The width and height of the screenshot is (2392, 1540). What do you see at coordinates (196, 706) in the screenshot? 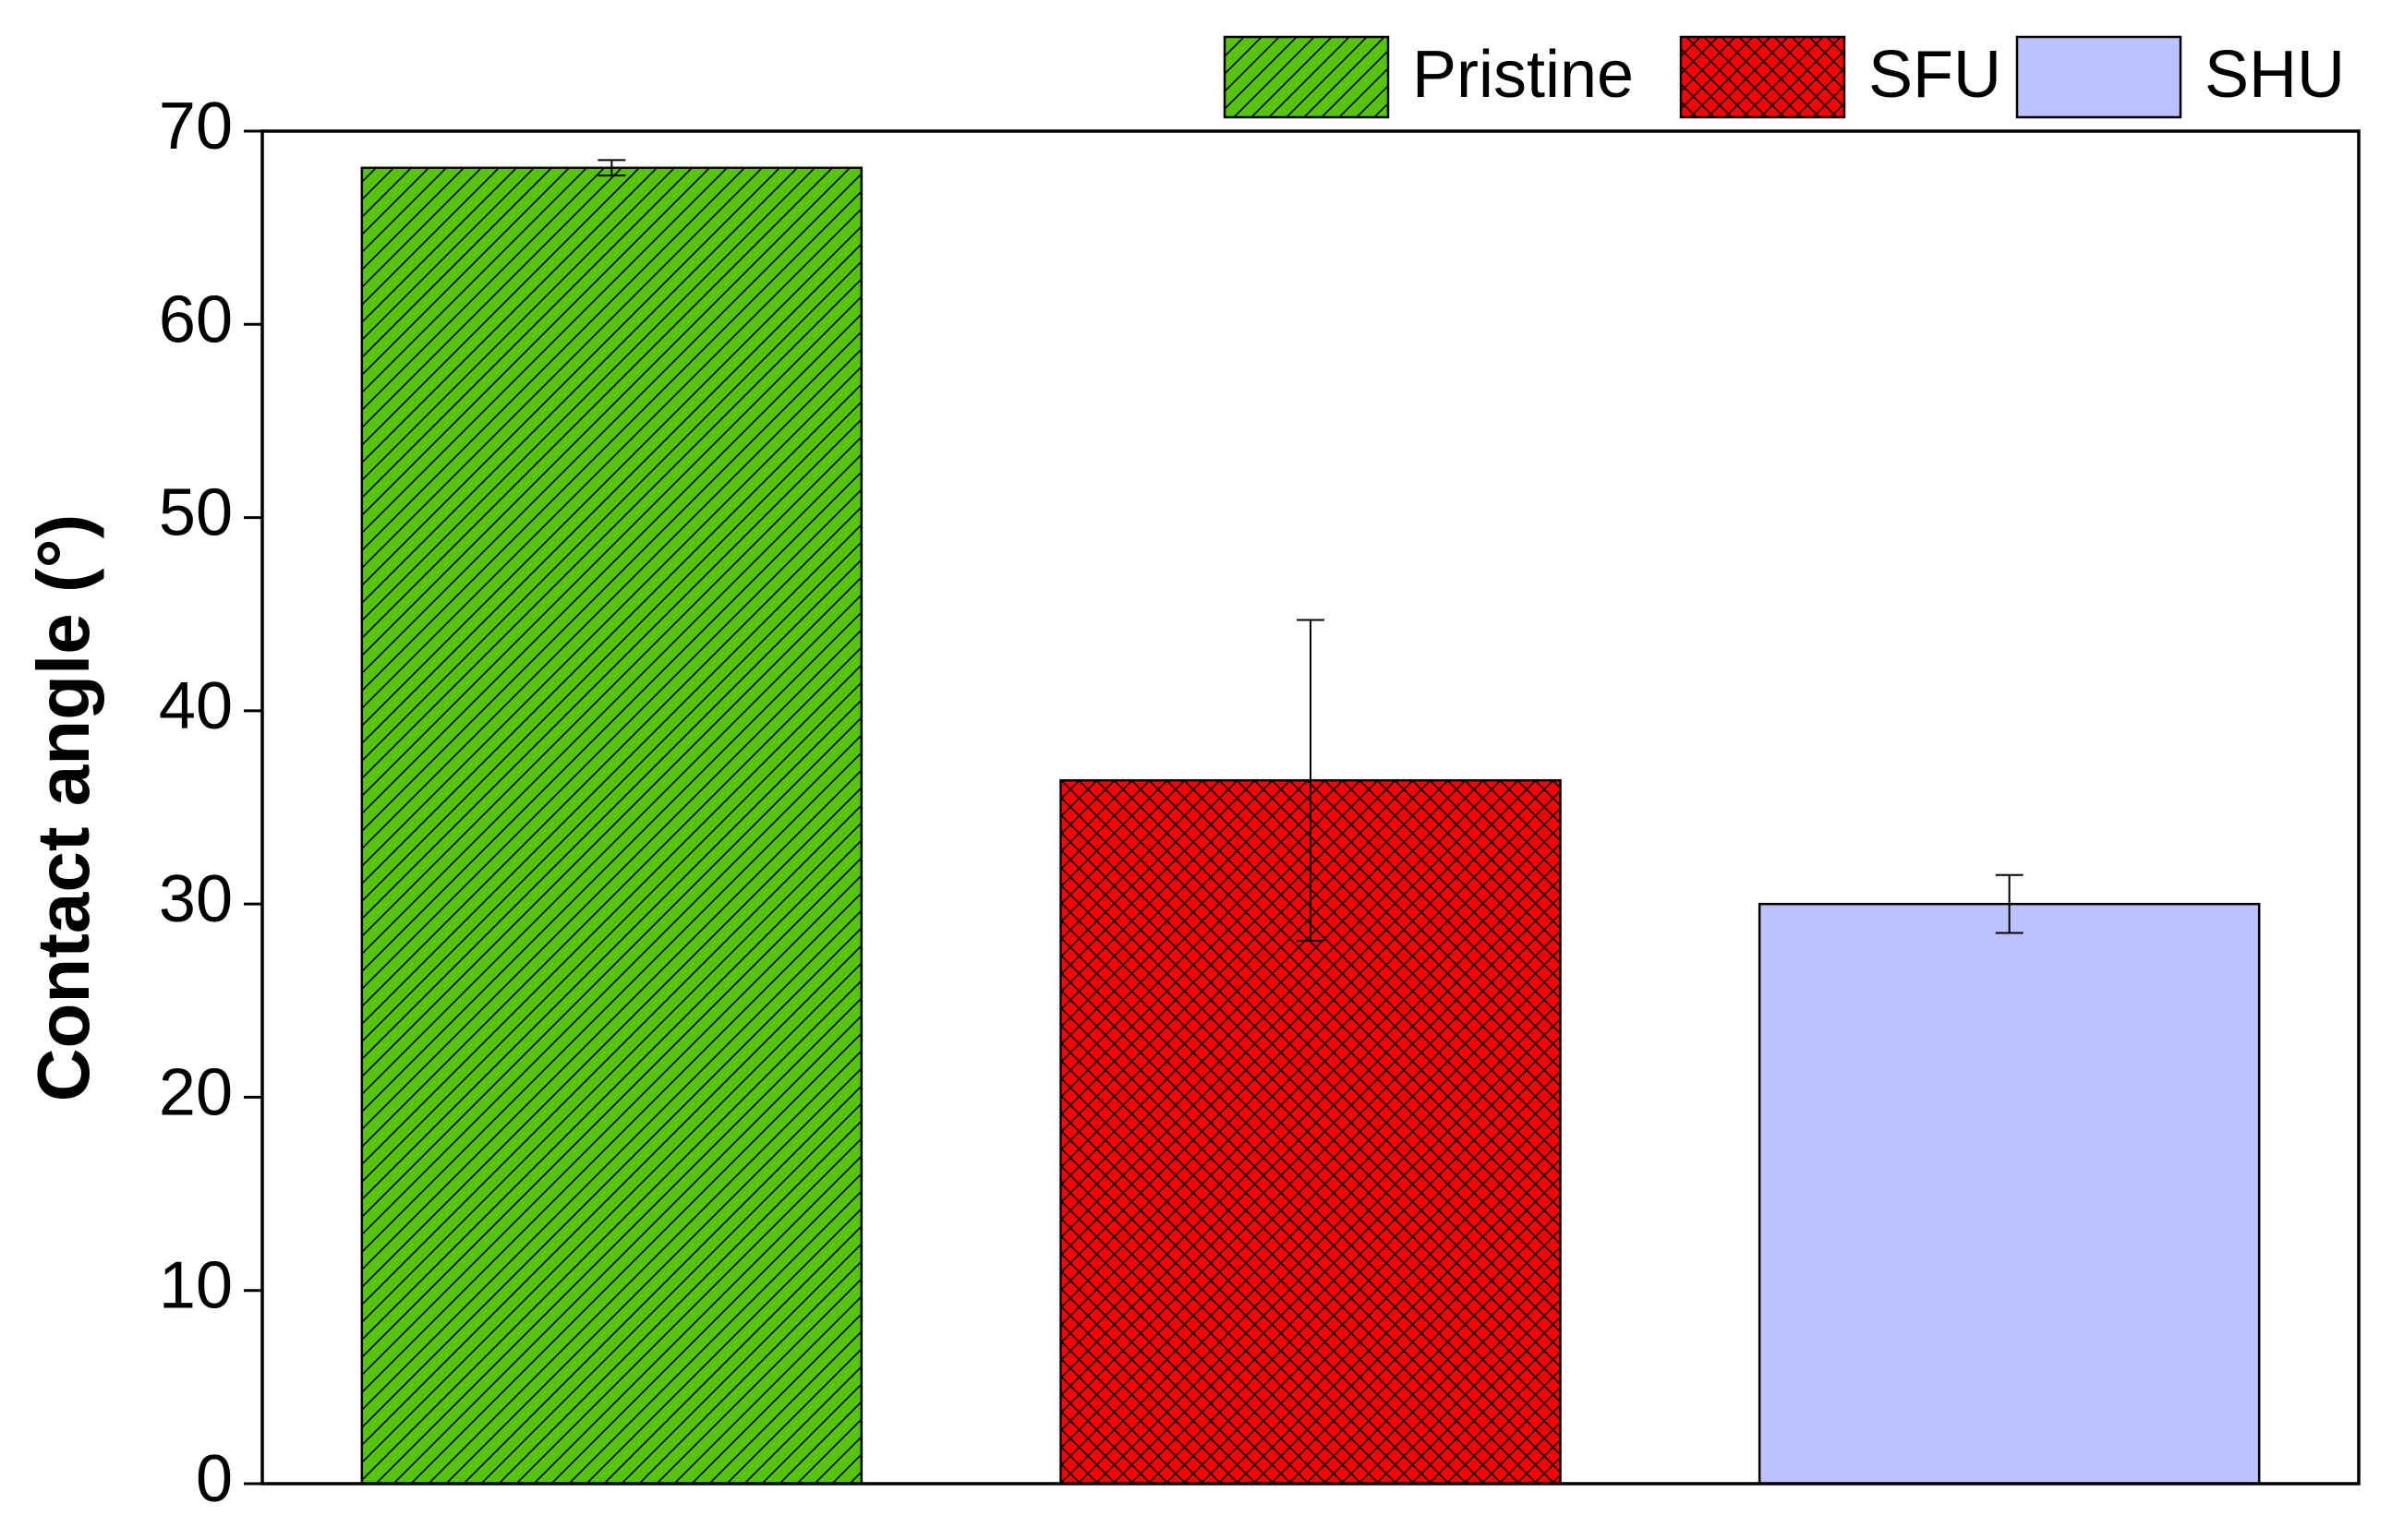
I see `y-tick-label: 40` at bounding box center [196, 706].